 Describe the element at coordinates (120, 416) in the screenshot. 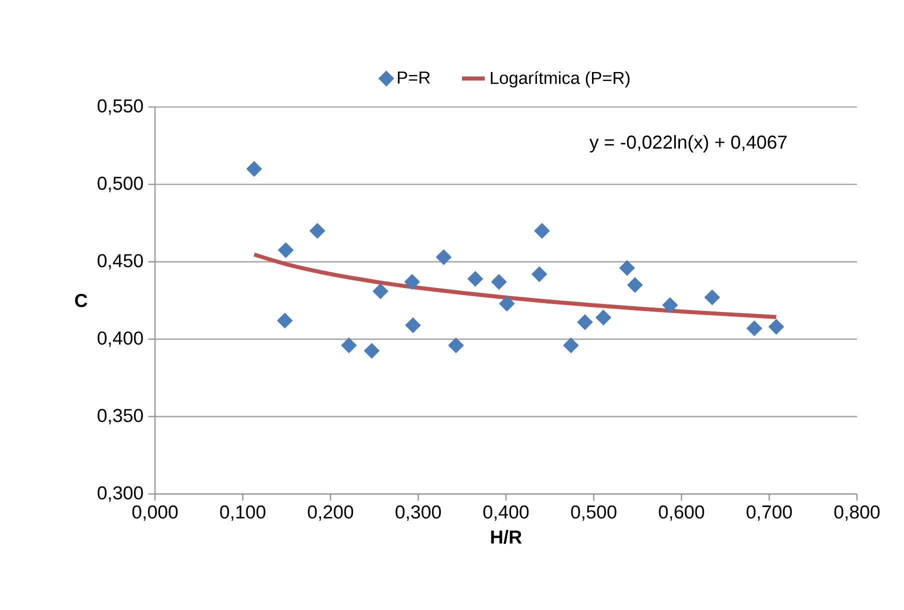

I see `y-tick-label: 0,350` at that location.